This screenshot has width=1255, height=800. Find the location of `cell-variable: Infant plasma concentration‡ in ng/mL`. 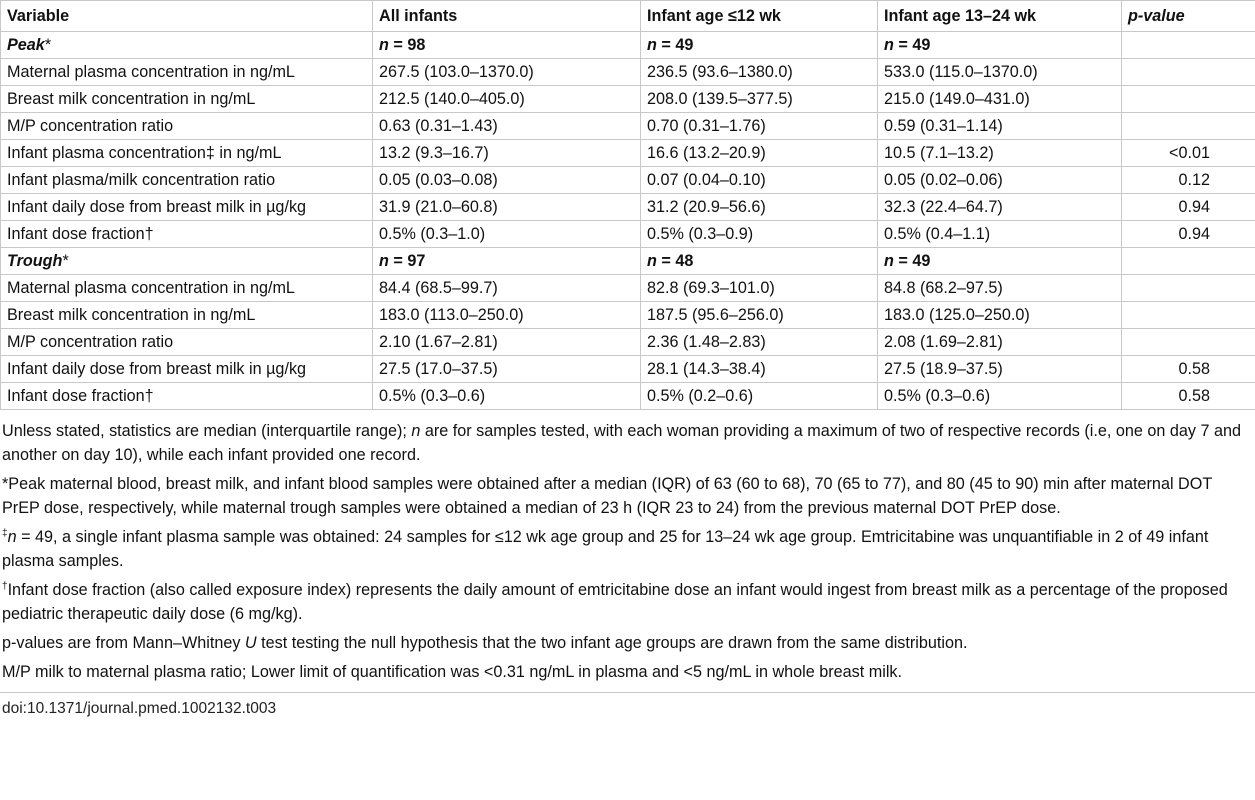

cell-variable: Infant plasma concentration‡ in ng/mL is located at coordinates (186, 153).